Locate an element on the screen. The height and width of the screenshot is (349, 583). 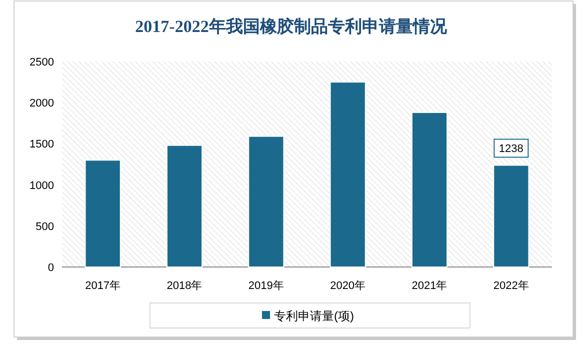
x-tick-label: 2018年 is located at coordinates (184, 286).